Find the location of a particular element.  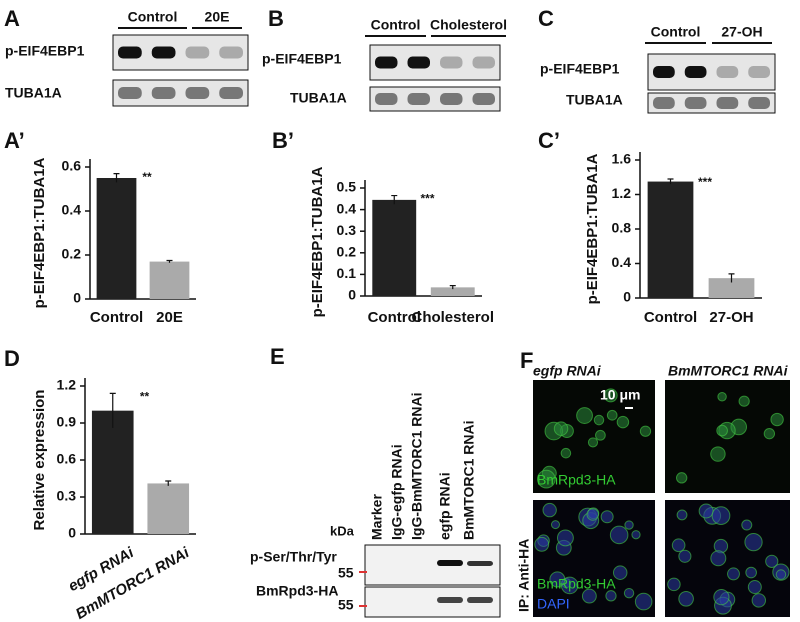

lane-label: Marker is located at coordinates (377, 517).